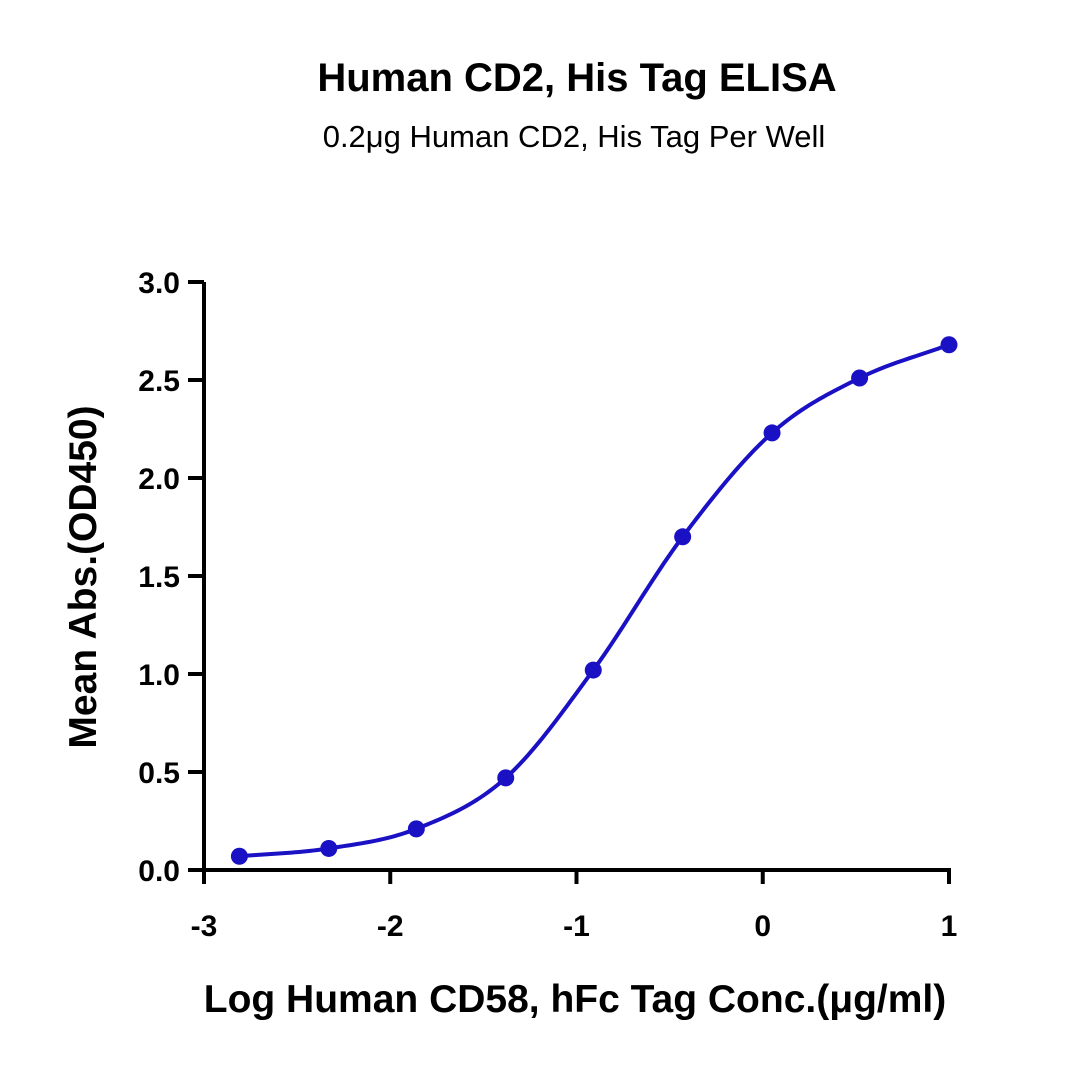 The height and width of the screenshot is (1065, 1080). Describe the element at coordinates (83, 576) in the screenshot. I see `y-axis-label: Mean Abs.(OD450)` at that location.